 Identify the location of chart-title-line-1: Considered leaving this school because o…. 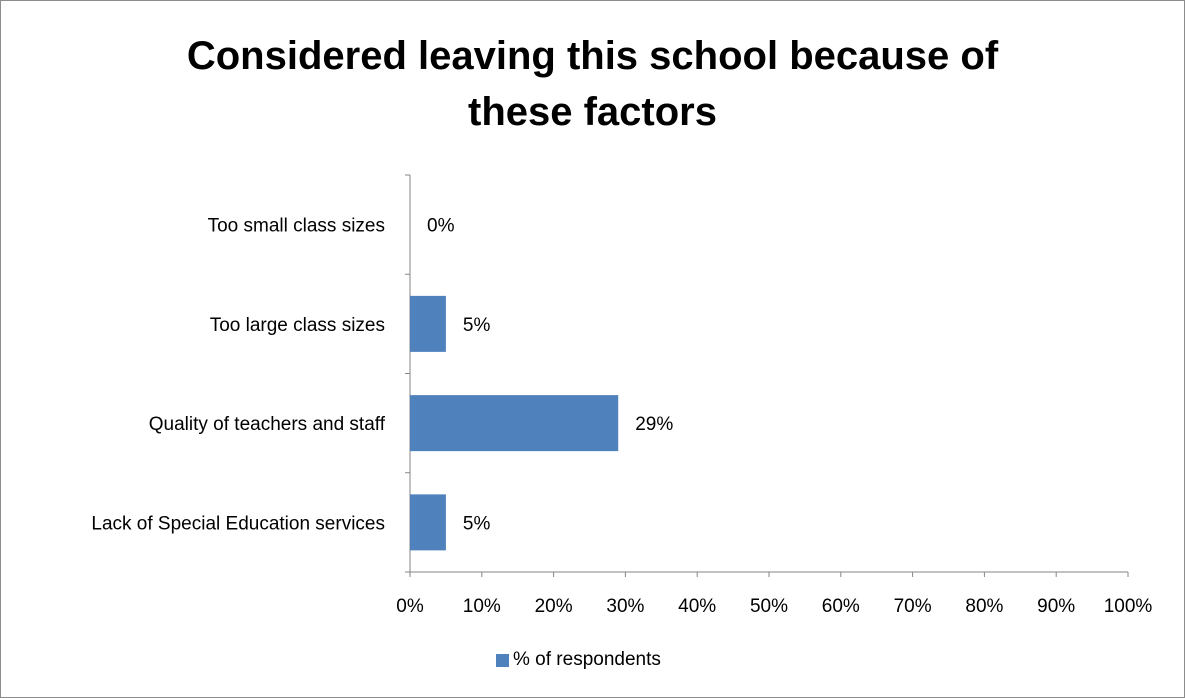
(592, 56).